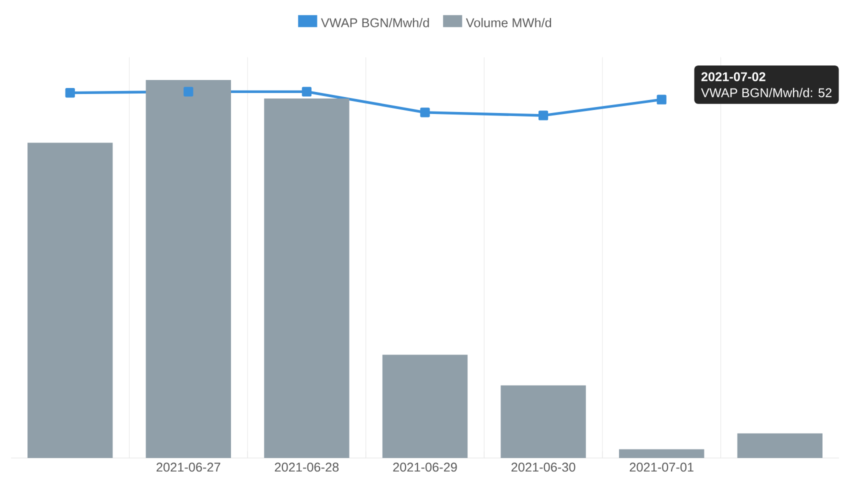 The width and height of the screenshot is (850, 487). I want to click on annotation: VWAP BGN/Mwh/d: 52, so click(766, 93).